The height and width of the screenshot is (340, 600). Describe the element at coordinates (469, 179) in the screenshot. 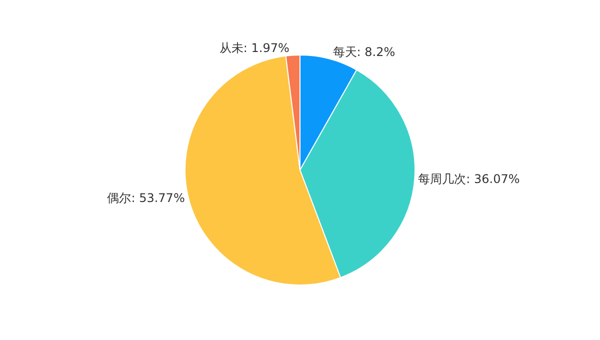

I see `slice-label: 每周几次: 36.07%` at that location.